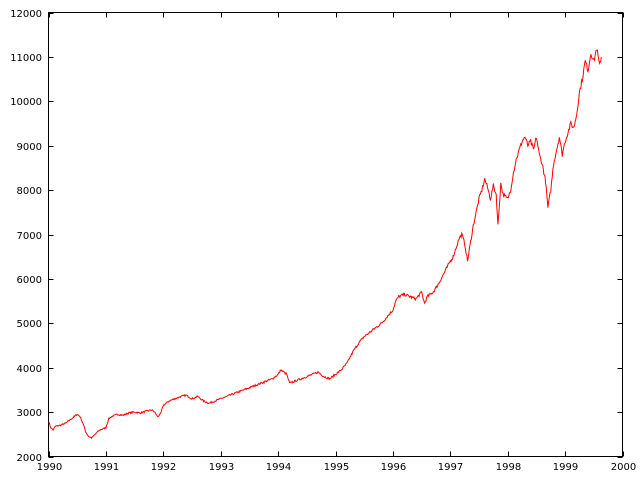 Image resolution: width=640 pixels, height=480 pixels. Describe the element at coordinates (29, 236) in the screenshot. I see `y-tick-label: 7000` at that location.